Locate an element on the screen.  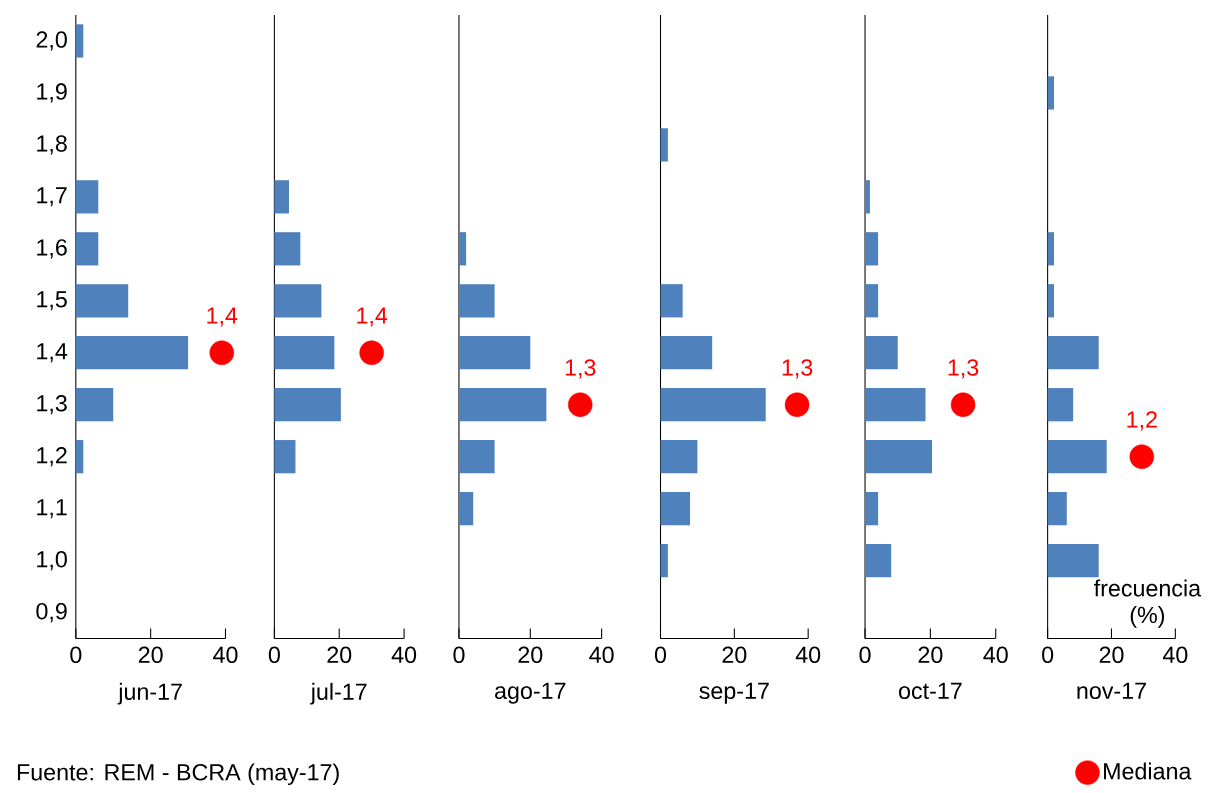
y-tick-label: 1,0 is located at coordinates (52, 561).